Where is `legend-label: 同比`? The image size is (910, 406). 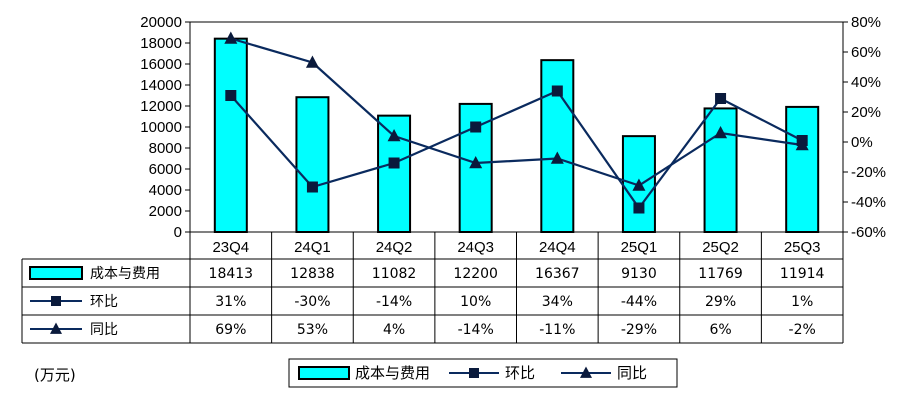
legend-label: 同比 is located at coordinates (632, 373).